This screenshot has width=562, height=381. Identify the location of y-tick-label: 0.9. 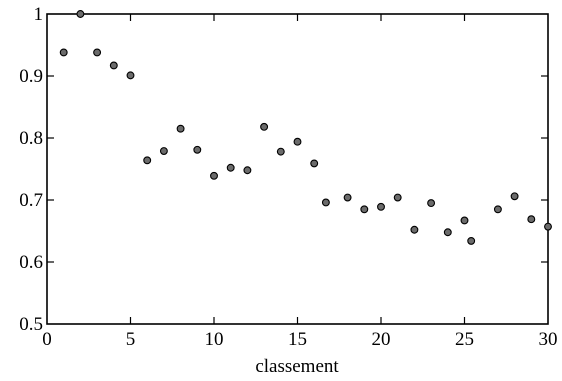
(31, 76).